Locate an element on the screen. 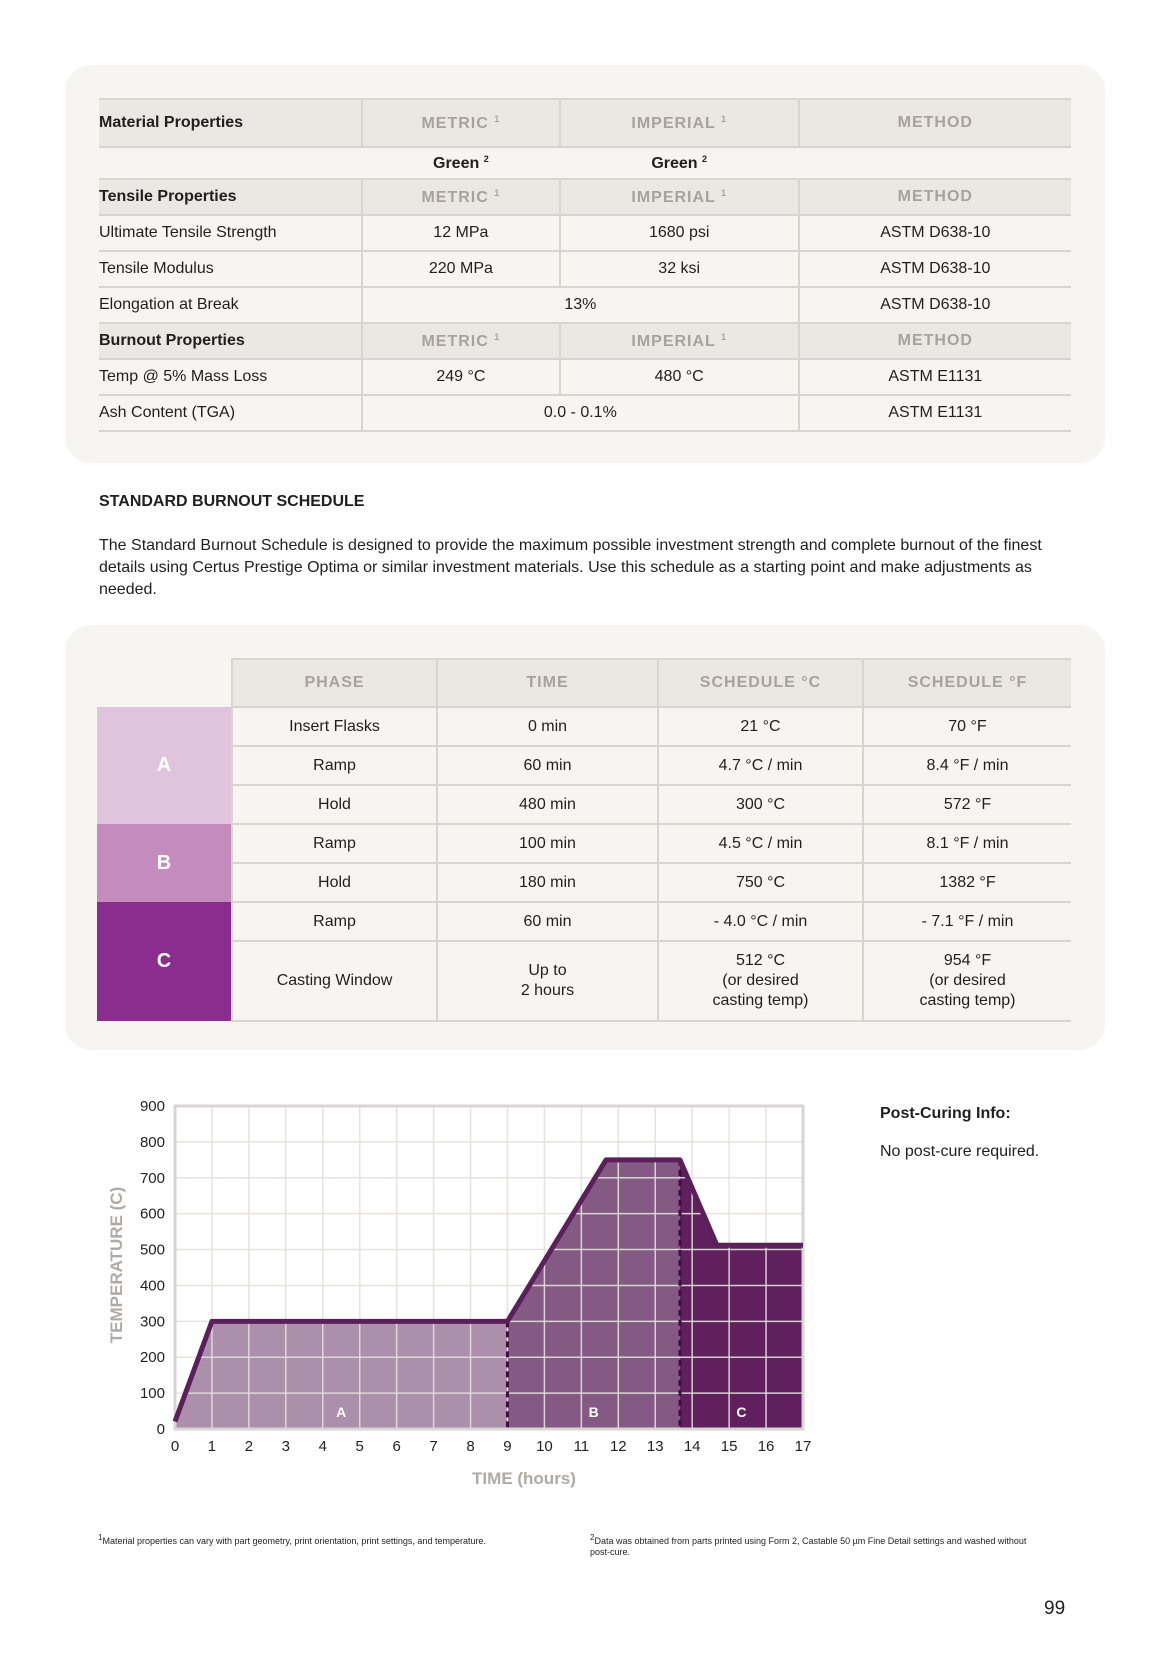 This screenshot has width=1166, height=1654. region-c-area is located at coordinates (741, 1294).